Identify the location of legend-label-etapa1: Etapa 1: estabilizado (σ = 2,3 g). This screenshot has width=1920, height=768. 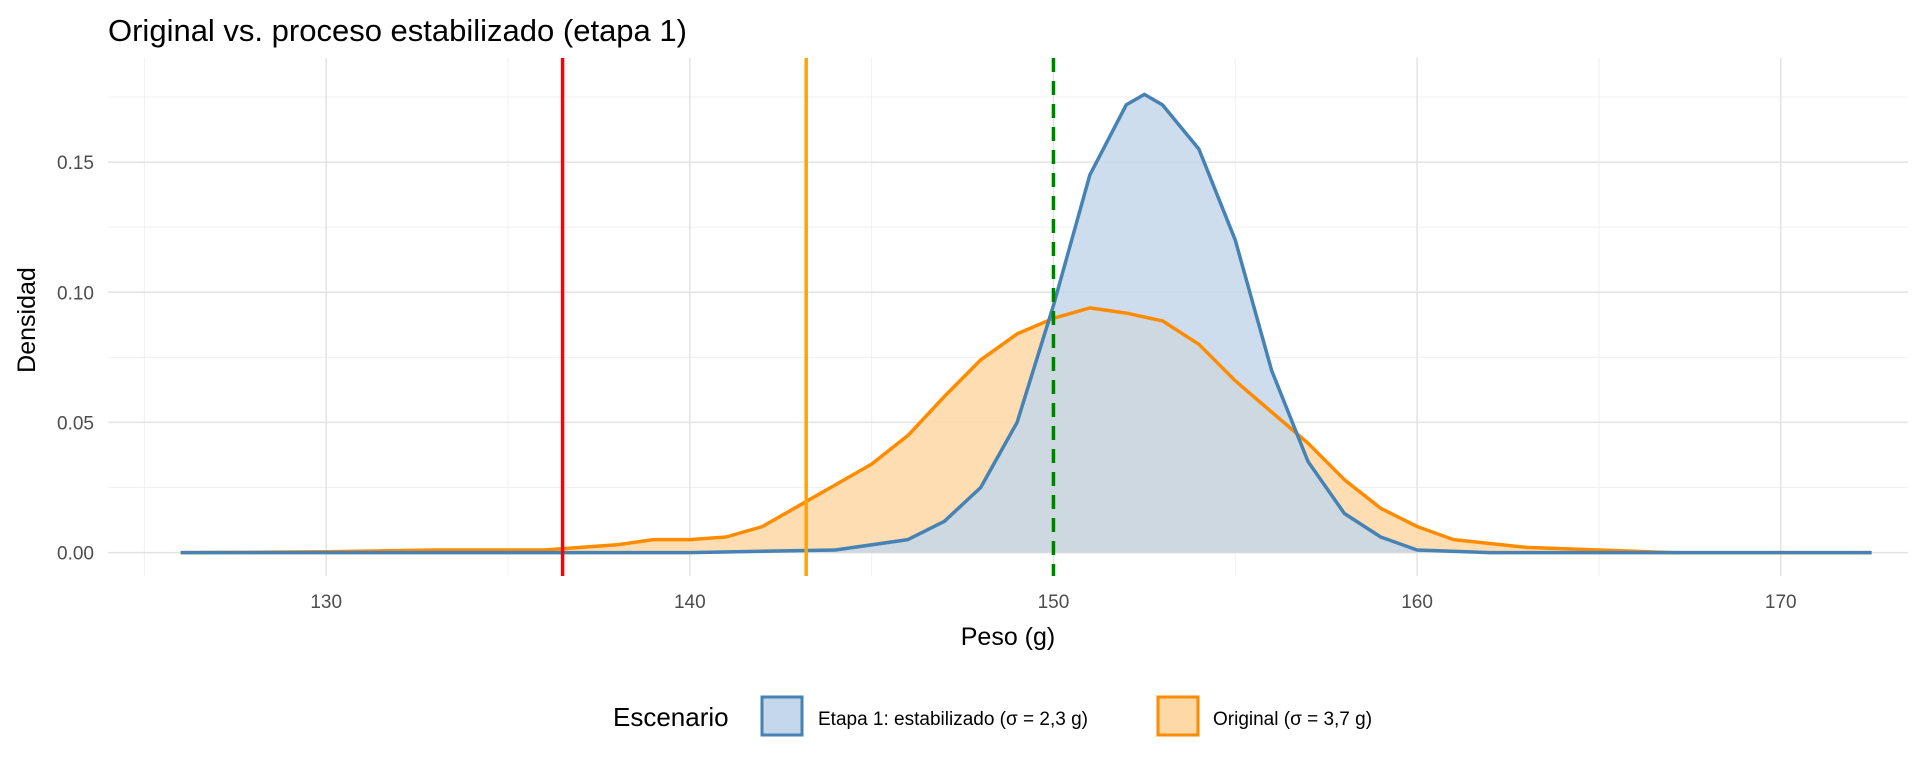
(953, 719).